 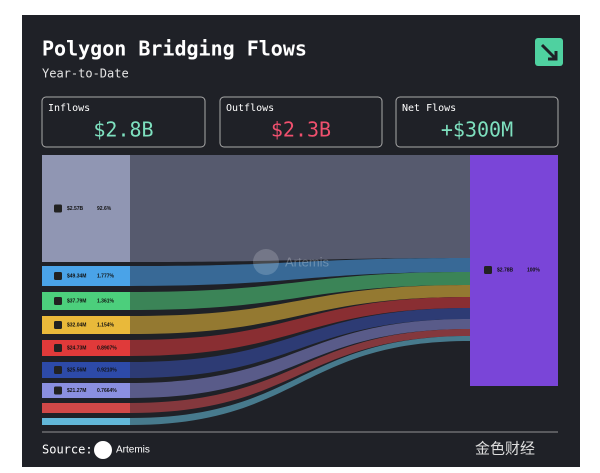 I want to click on source-name: Artemis, so click(x=133, y=450).